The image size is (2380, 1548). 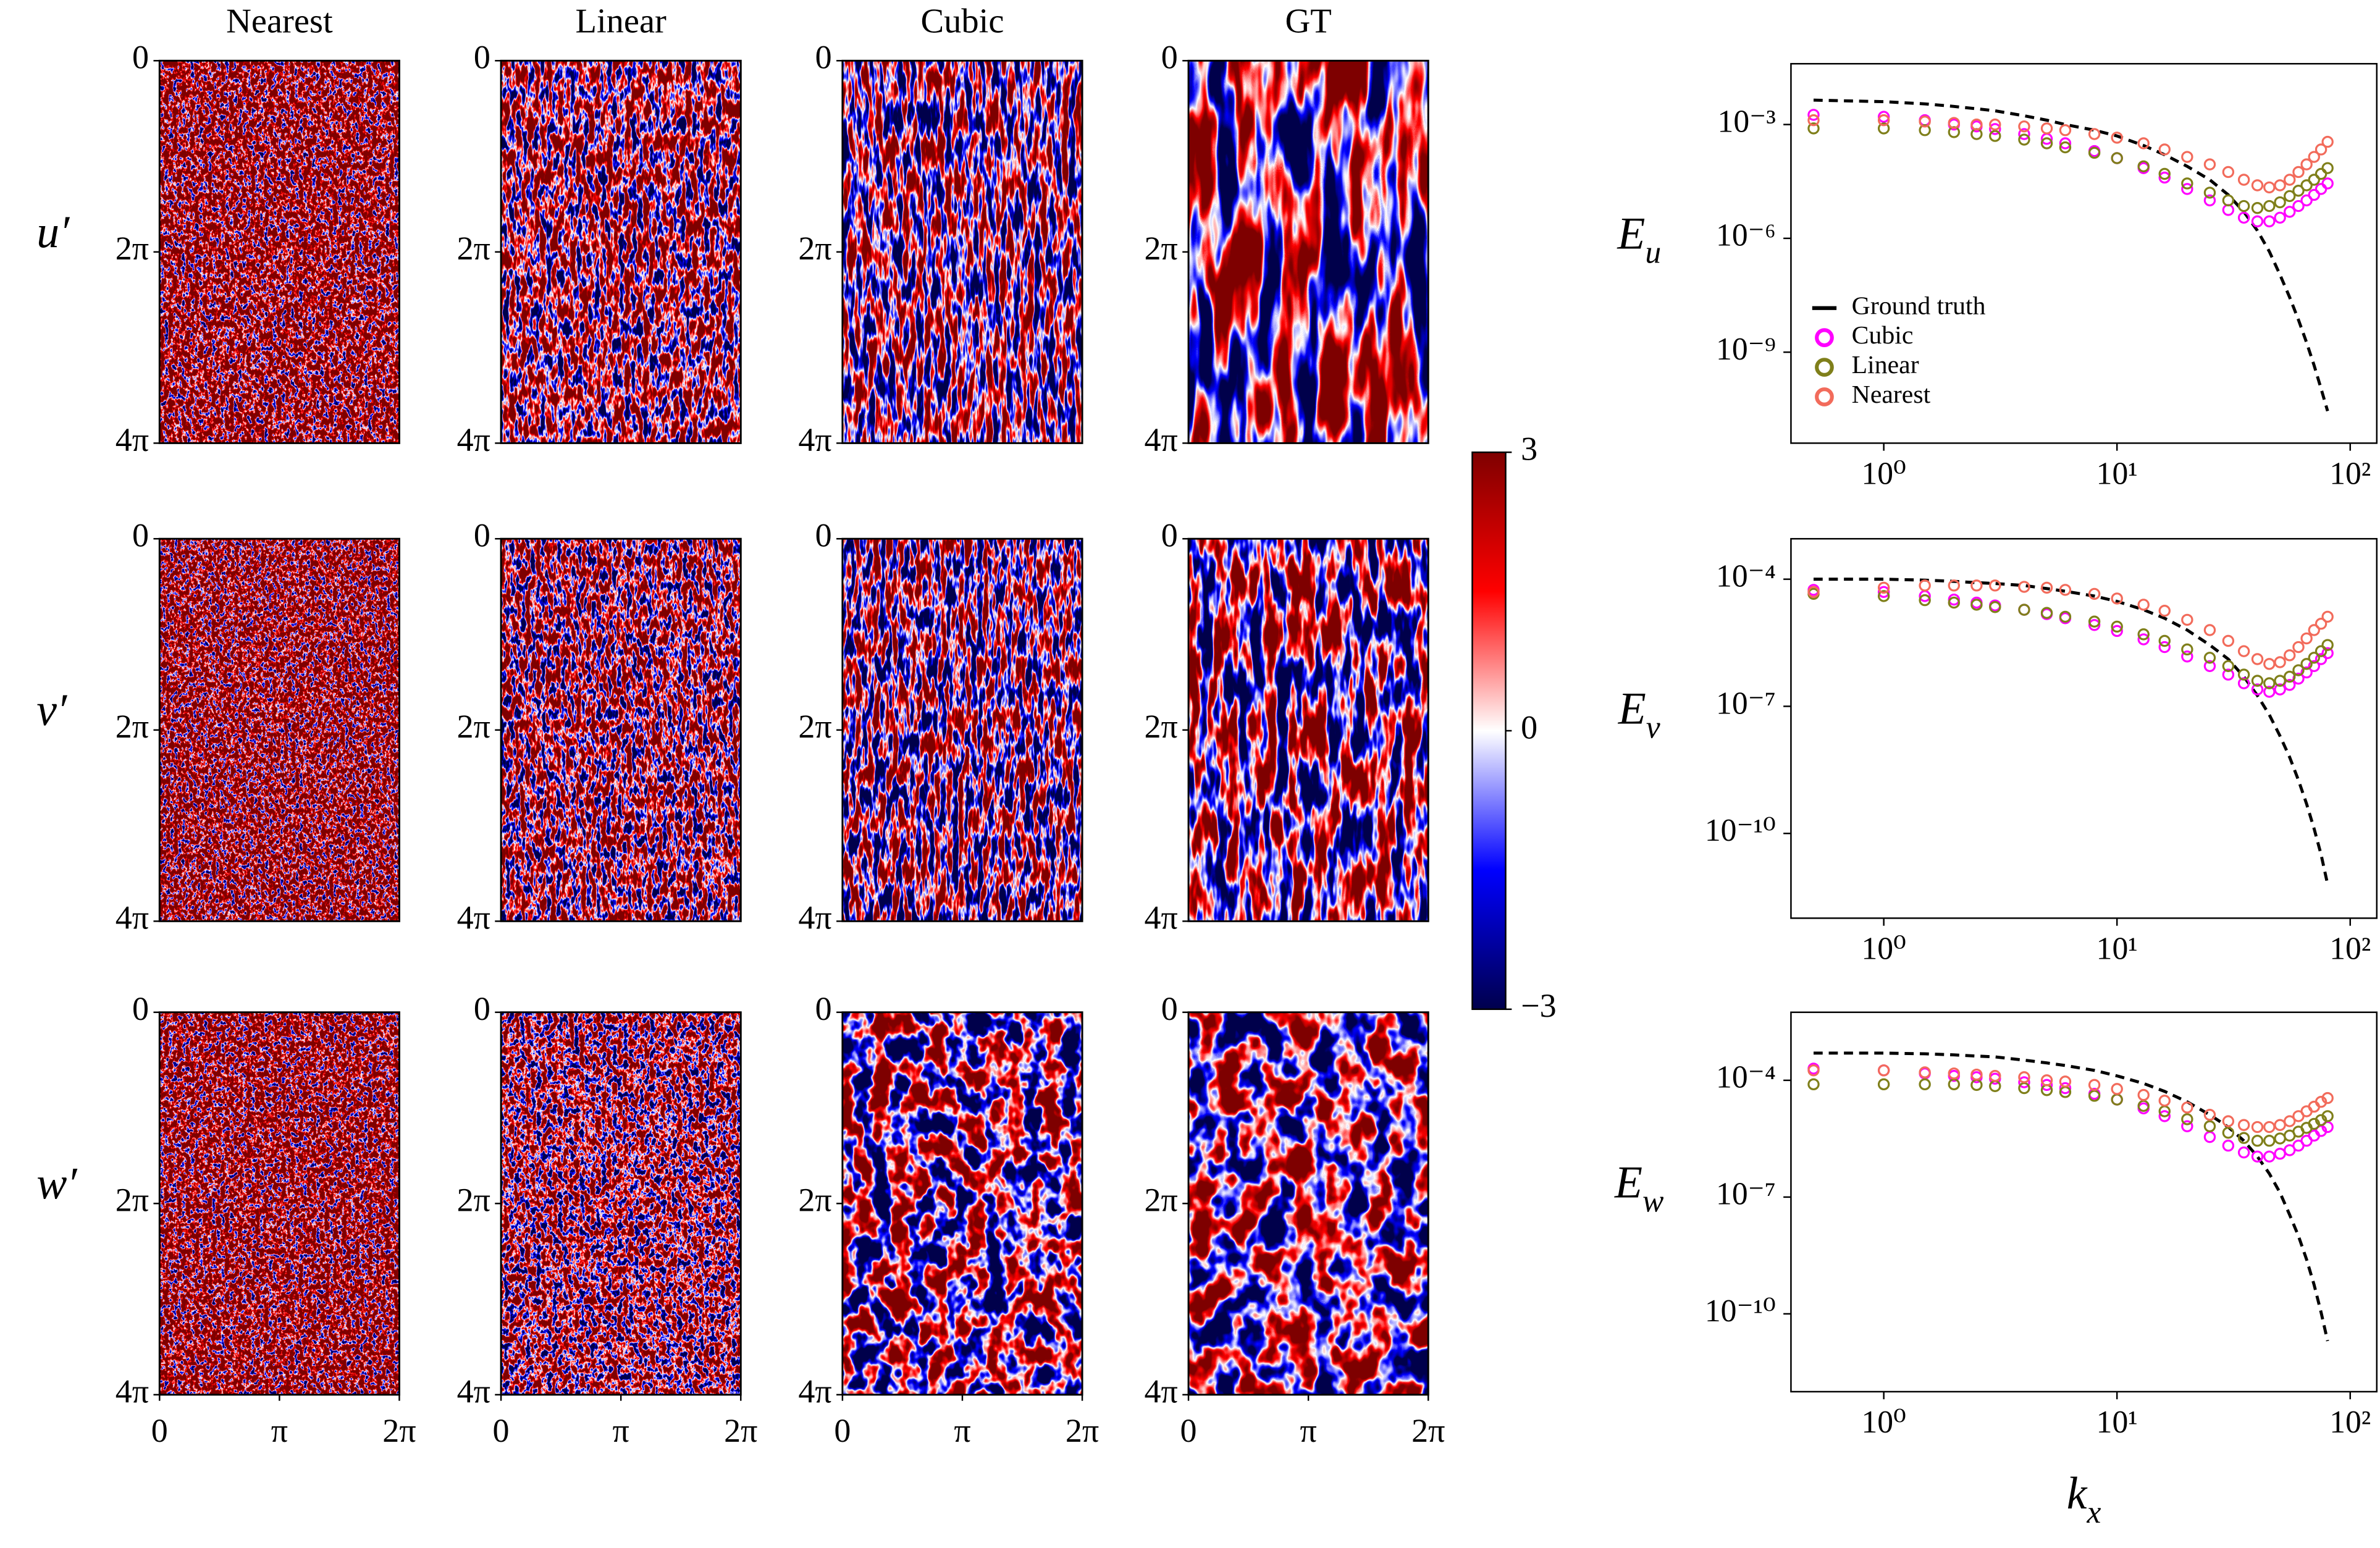 What do you see at coordinates (962, 21) in the screenshot?
I see `column-title: Cubic` at bounding box center [962, 21].